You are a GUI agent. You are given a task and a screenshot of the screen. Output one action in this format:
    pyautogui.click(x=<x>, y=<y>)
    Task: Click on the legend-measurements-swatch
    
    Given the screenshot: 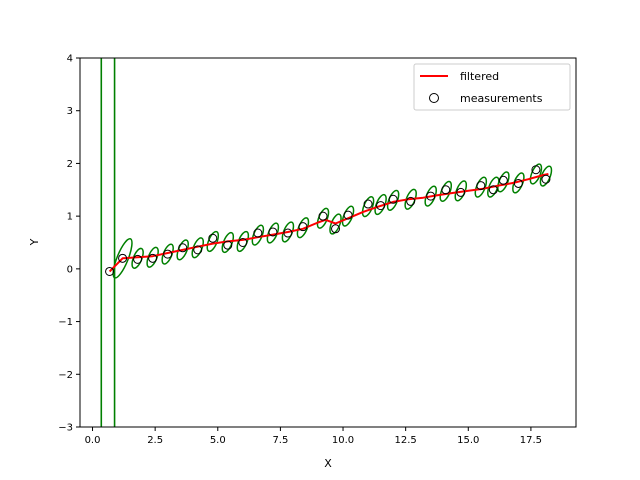 What is the action you would take?
    pyautogui.click(x=434, y=98)
    